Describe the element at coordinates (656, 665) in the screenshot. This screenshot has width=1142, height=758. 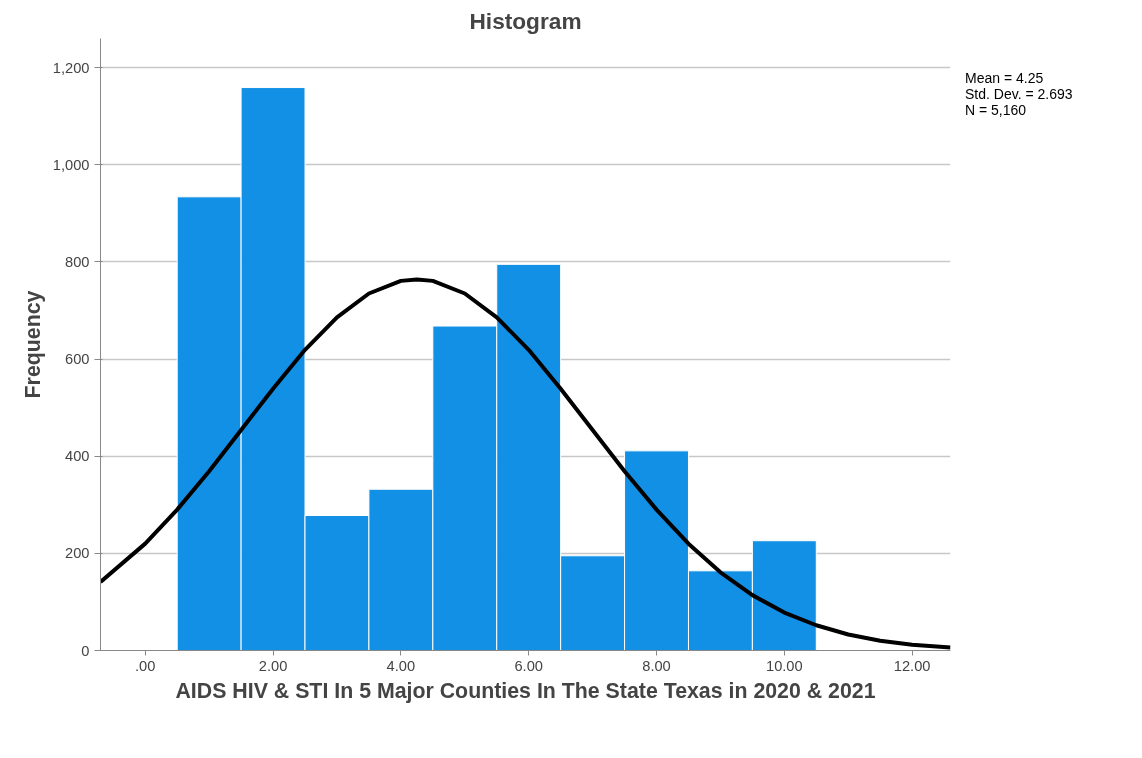
I see `x-tick-label: 8.00` at that location.